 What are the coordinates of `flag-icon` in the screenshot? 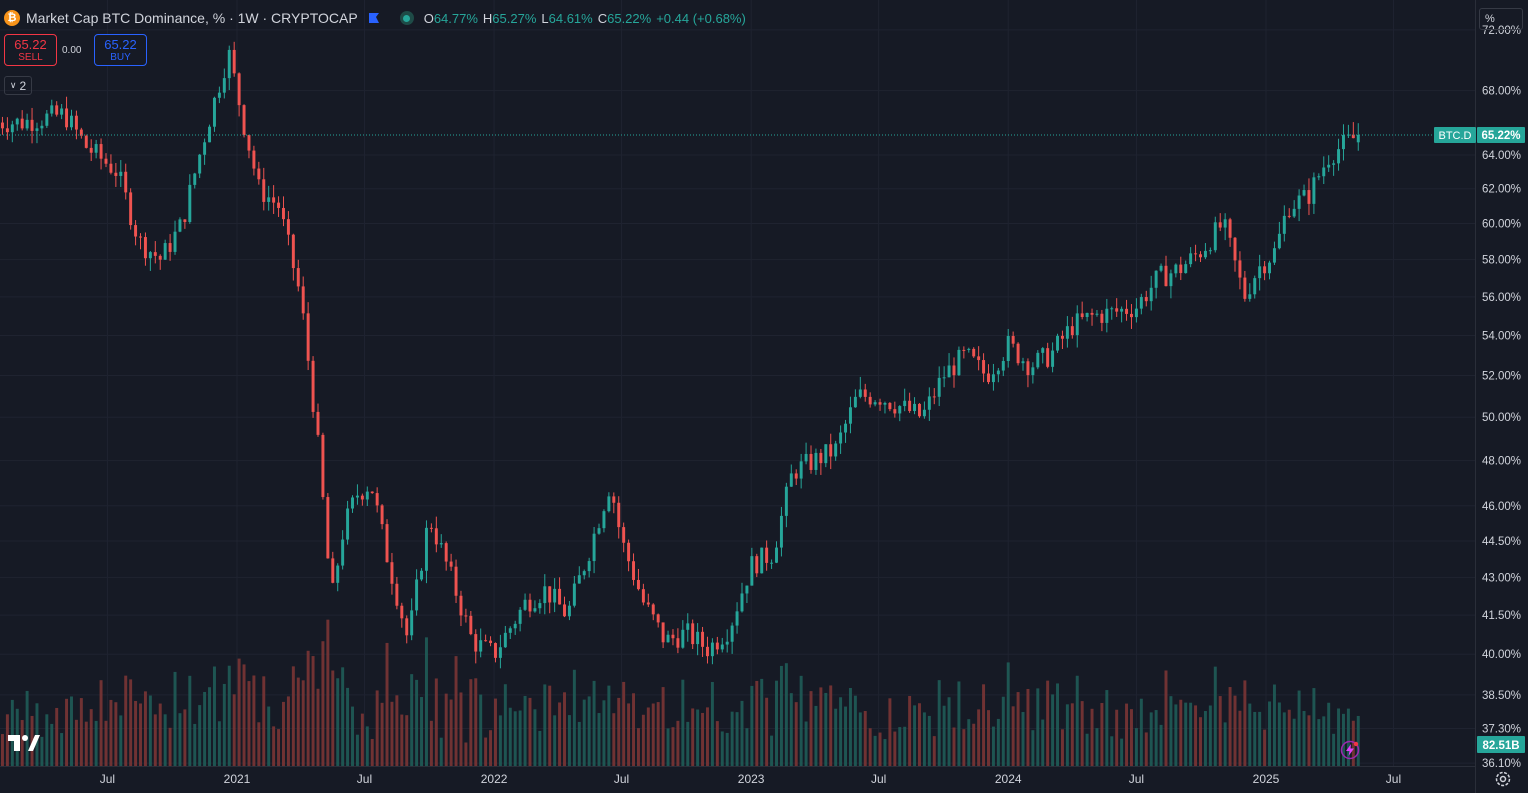 It's located at (374, 18).